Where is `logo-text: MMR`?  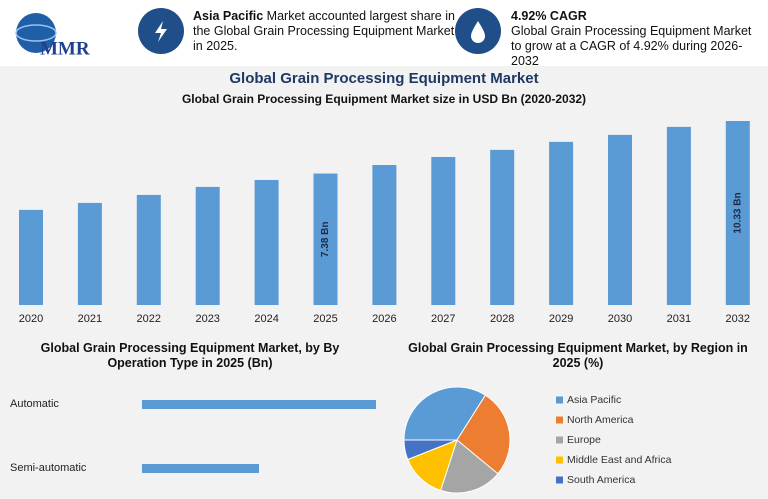
logo-text: MMR is located at coordinates (65, 48).